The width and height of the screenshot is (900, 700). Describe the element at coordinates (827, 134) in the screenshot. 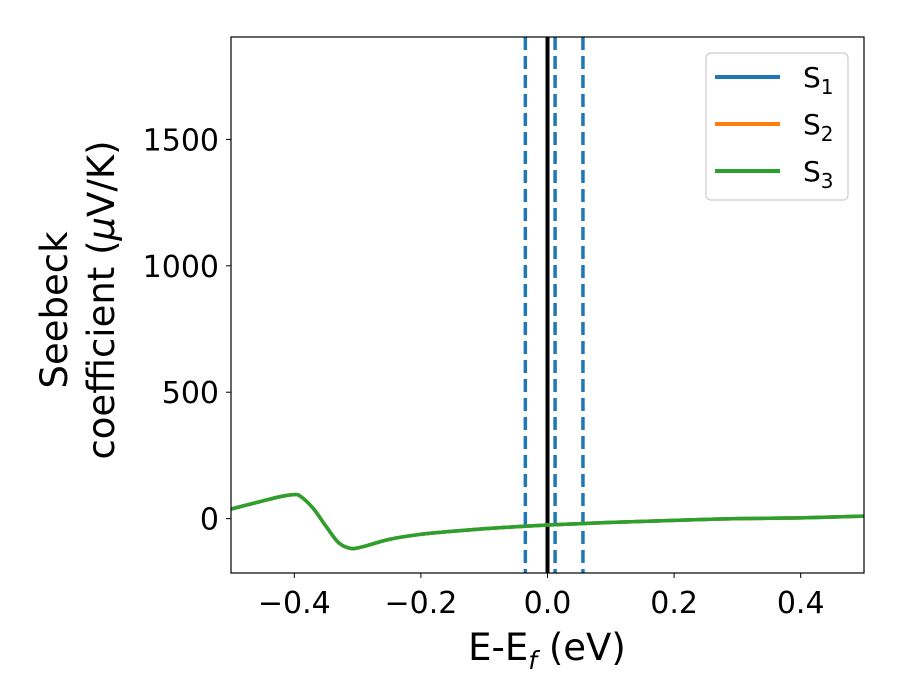

I see `legend-label-sub: 2` at that location.